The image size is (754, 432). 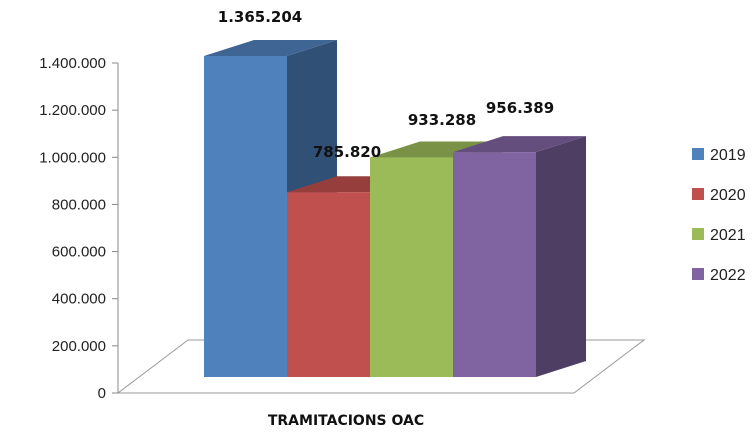 What do you see at coordinates (79, 346) in the screenshot?
I see `y-tick-label: 200.000` at bounding box center [79, 346].